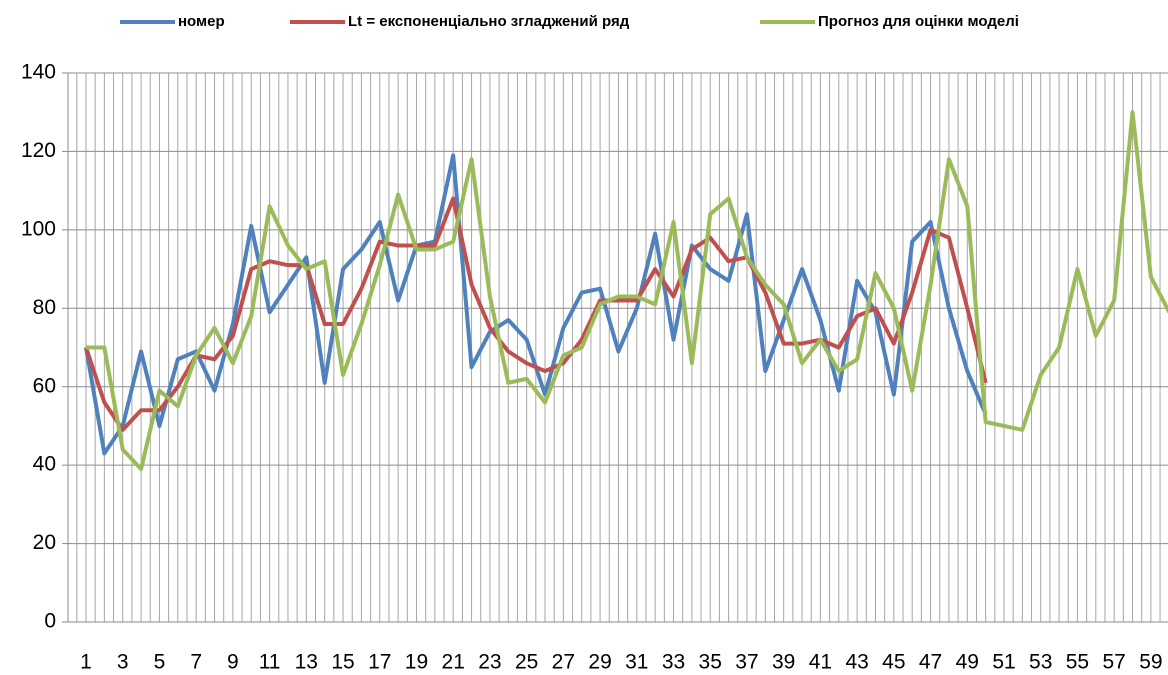 Image resolution: width=1168 pixels, height=675 pixels. What do you see at coordinates (489, 662) in the screenshot?
I see `x-tick-label: 23` at bounding box center [489, 662].